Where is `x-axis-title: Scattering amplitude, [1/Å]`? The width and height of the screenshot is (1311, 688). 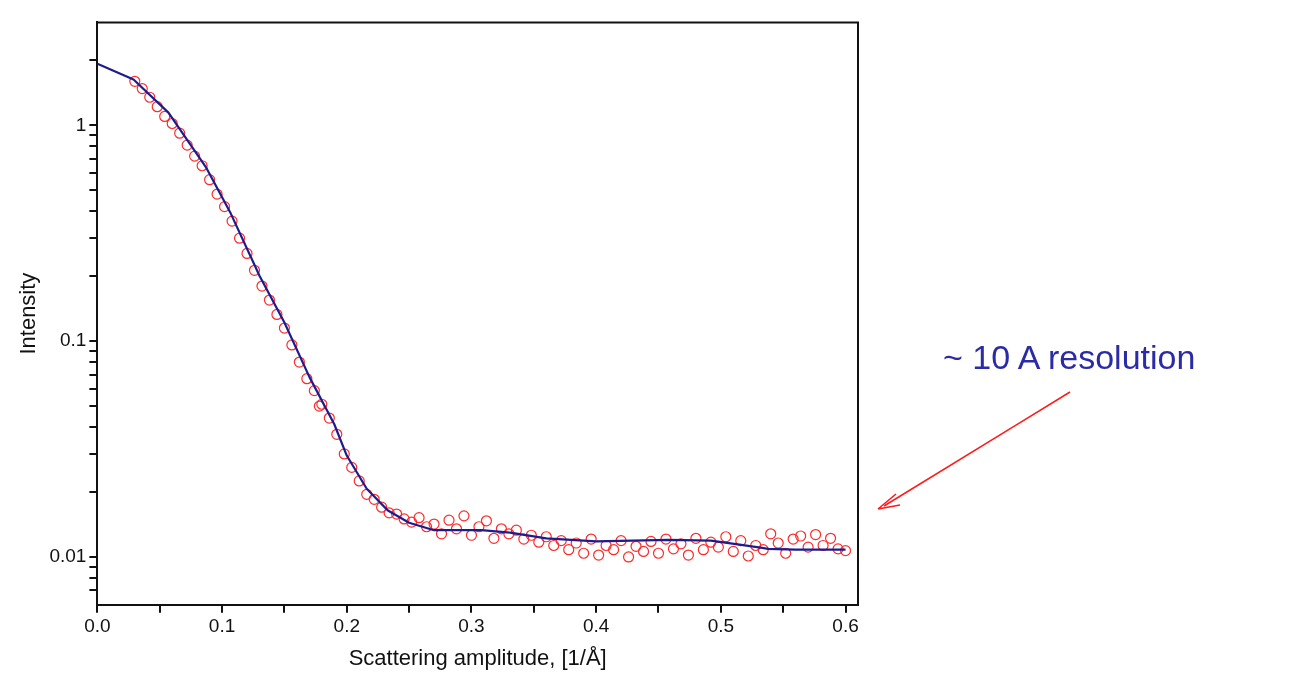 x-axis-title: Scattering amplitude, [1/Å] is located at coordinates (477, 657).